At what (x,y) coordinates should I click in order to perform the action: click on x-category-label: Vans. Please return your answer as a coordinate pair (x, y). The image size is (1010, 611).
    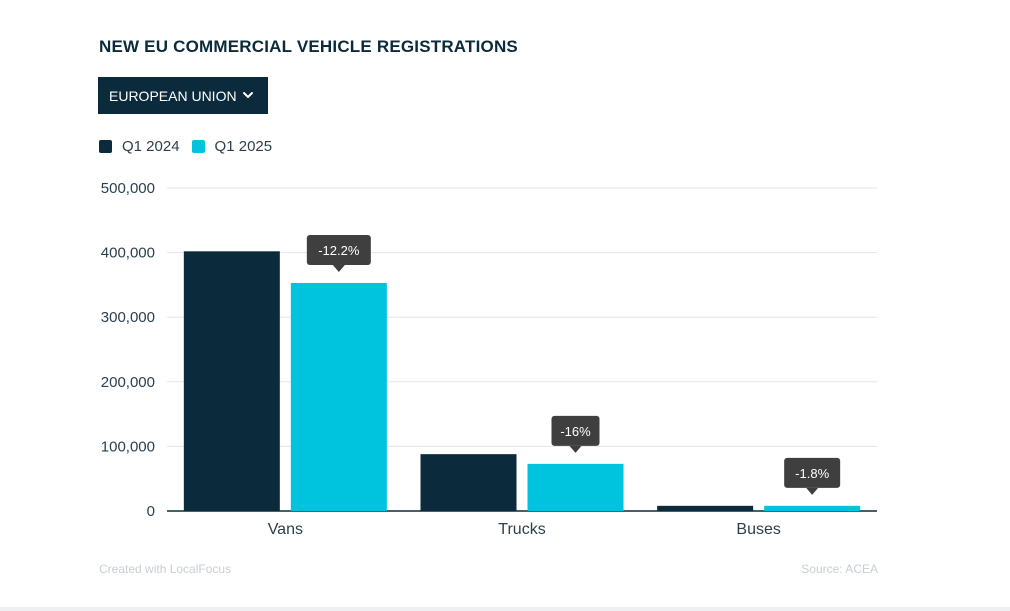
    Looking at the image, I should click on (285, 529).